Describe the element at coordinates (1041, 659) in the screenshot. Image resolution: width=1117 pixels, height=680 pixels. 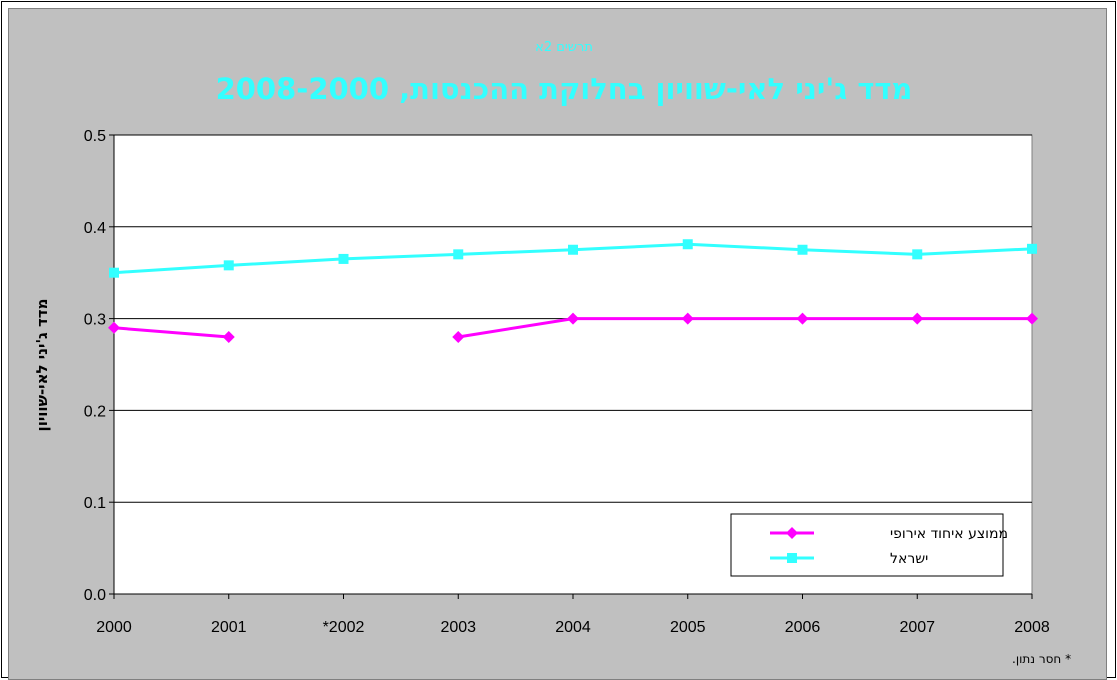
I see `footnote: * חסר נתון.` at that location.